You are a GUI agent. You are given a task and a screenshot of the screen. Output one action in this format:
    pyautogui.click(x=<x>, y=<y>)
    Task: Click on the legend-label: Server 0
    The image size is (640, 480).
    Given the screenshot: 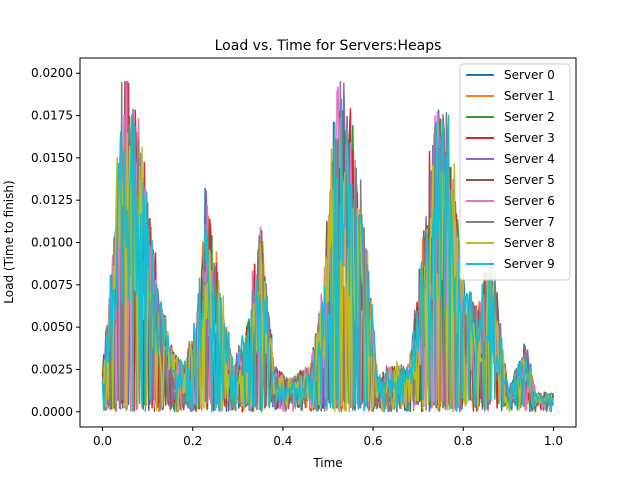 What is the action you would take?
    pyautogui.click(x=529, y=75)
    